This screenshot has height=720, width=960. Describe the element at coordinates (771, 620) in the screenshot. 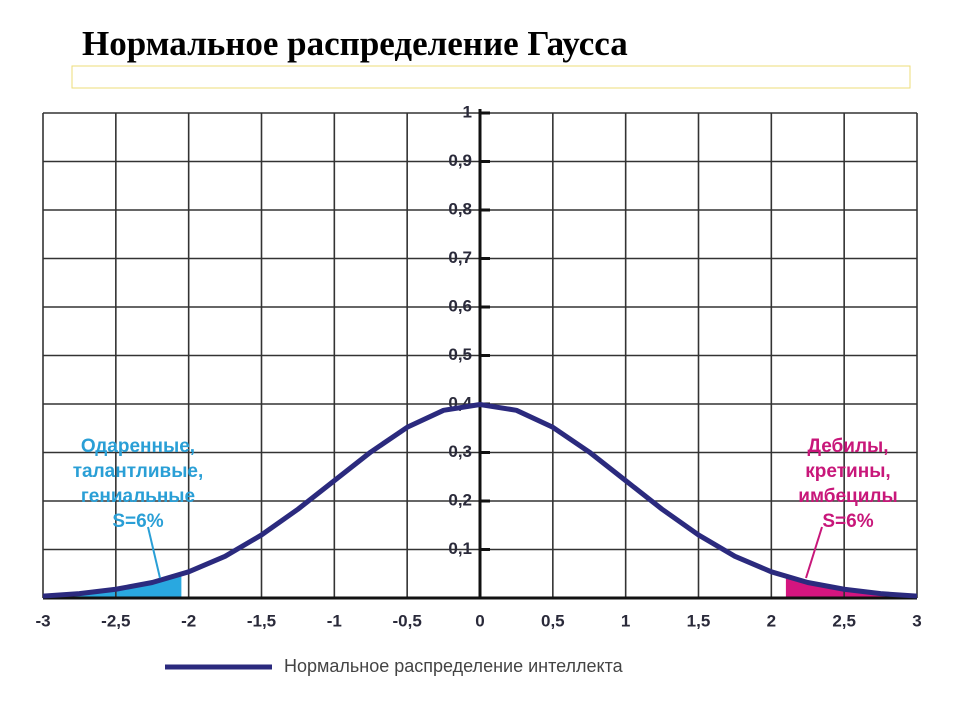

I see `x-tick-label: 2` at that location.